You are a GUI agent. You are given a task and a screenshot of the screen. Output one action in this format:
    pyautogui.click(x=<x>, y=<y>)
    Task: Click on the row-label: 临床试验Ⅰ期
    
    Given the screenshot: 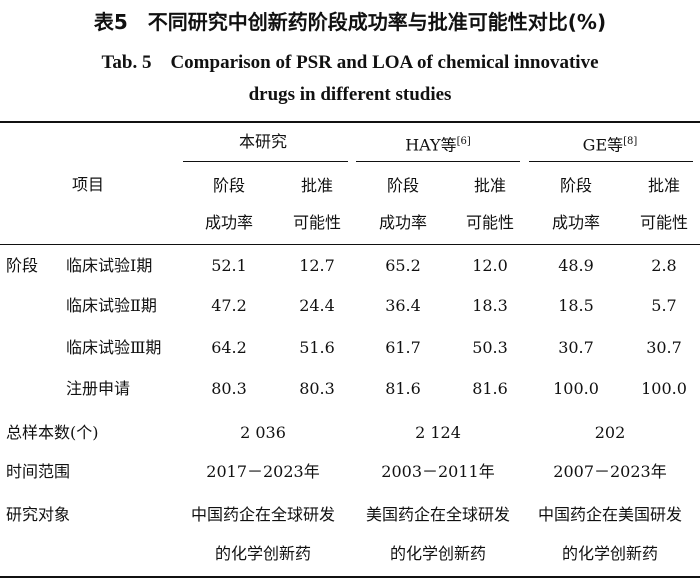 What is the action you would take?
    pyautogui.click(x=109, y=265)
    